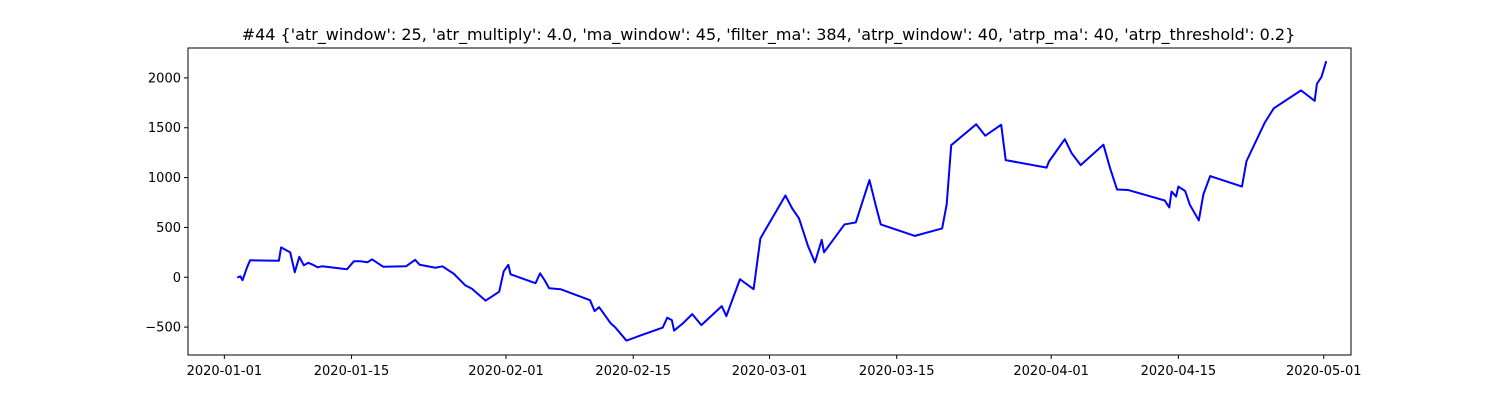 Image resolution: width=1500 pixels, height=400 pixels. I want to click on x-tick-label: 2020-03-01, so click(770, 371).